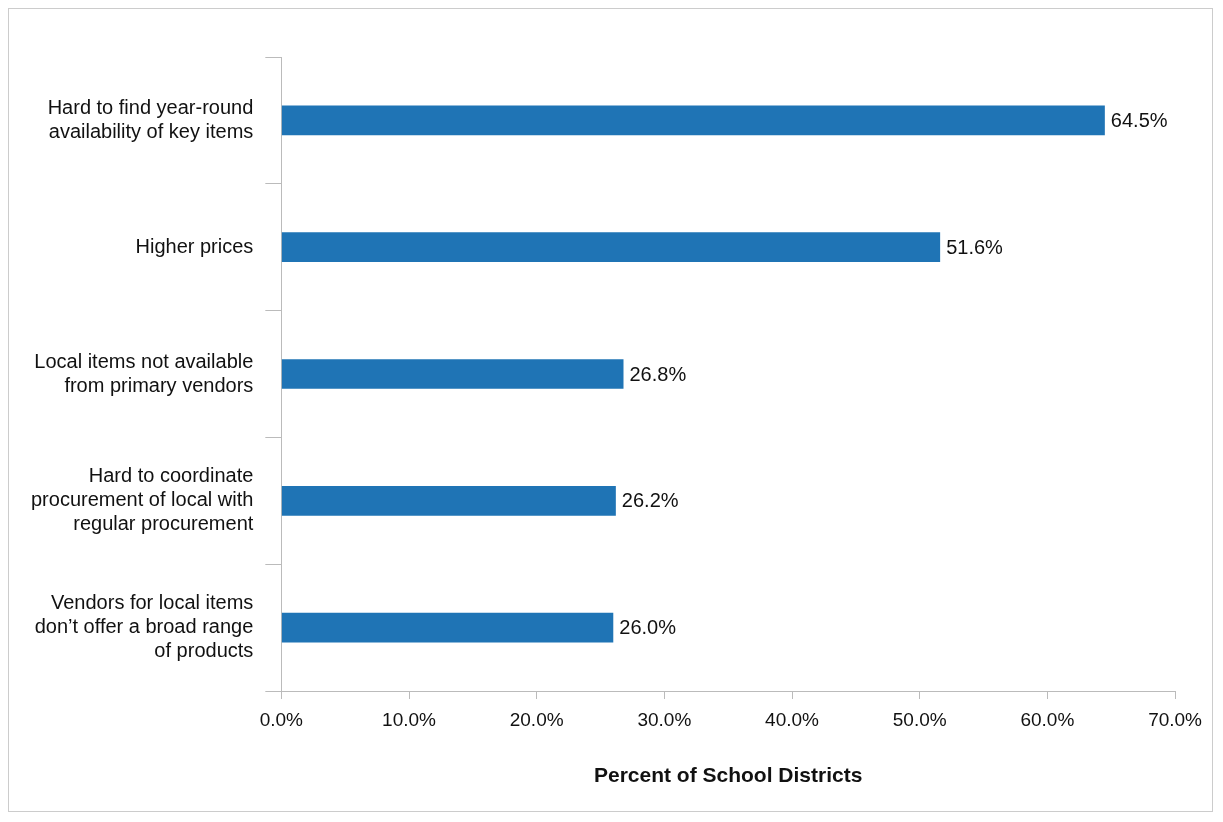 Image resolution: width=1223 pixels, height=822 pixels. What do you see at coordinates (536, 719) in the screenshot?
I see `x-tick-label: 20.0%` at bounding box center [536, 719].